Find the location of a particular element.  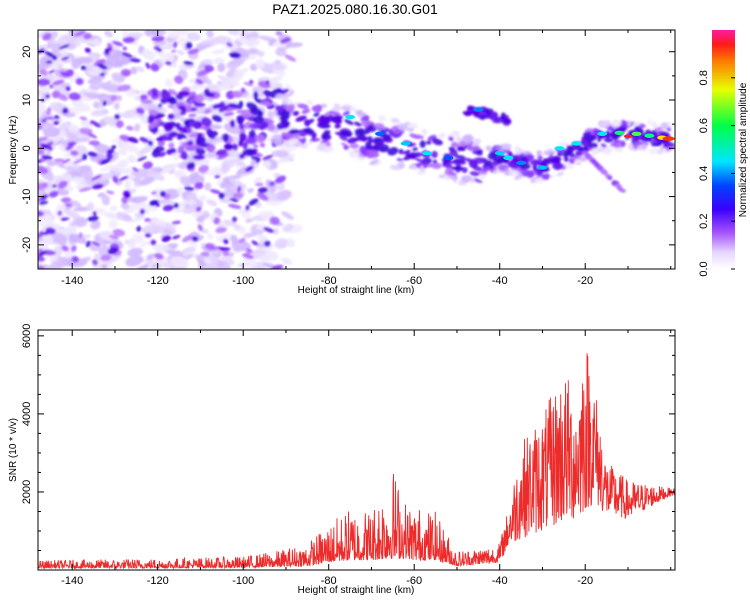

colorbar-tick-label: 0.6 is located at coordinates (704, 125).